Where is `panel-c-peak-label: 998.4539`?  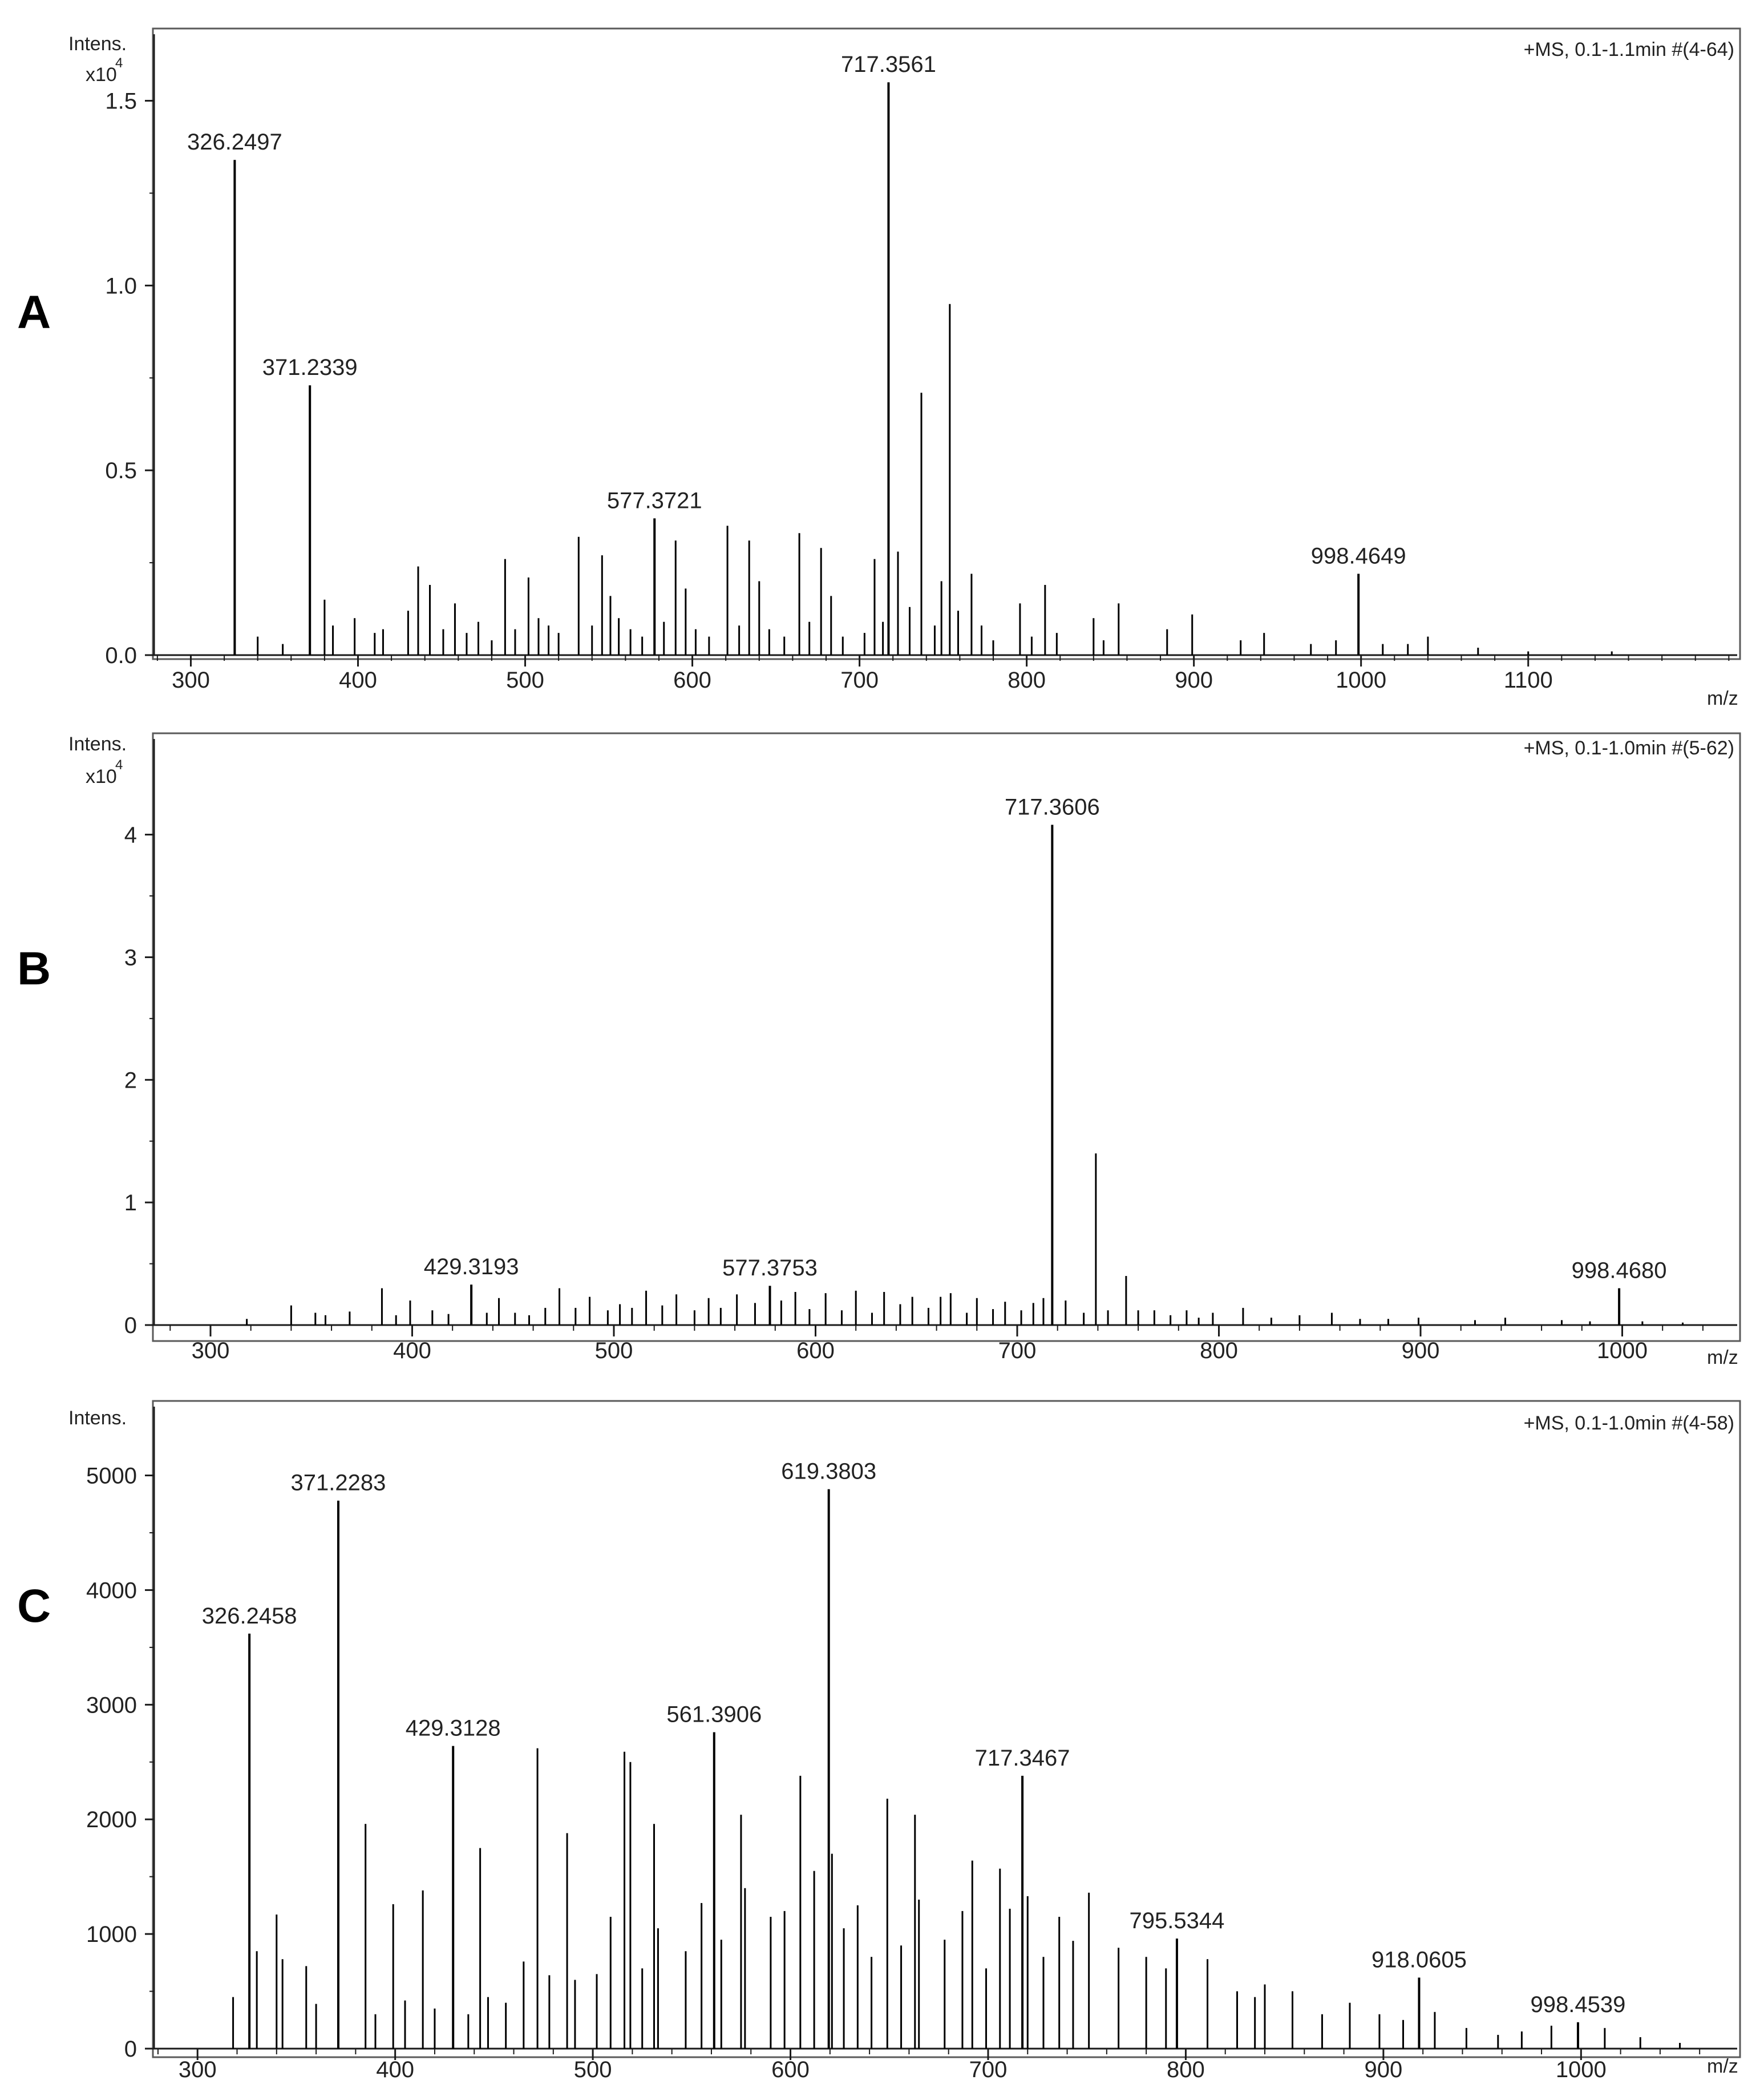
panel-c-peak-label: 998.4539 is located at coordinates (1578, 2004).